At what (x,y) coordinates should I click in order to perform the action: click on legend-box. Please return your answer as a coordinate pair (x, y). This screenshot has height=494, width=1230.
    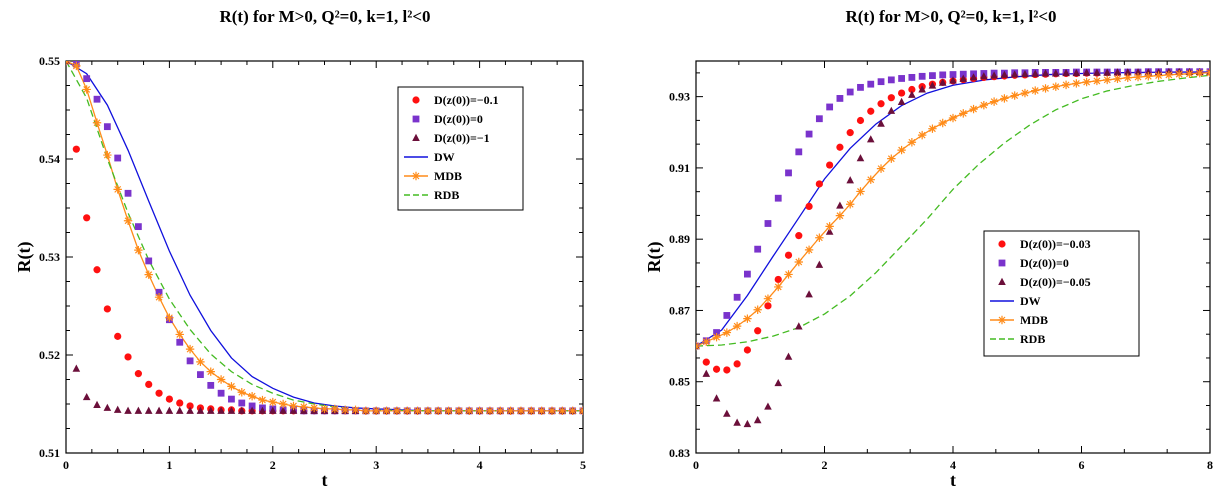
    Looking at the image, I should click on (1061, 293).